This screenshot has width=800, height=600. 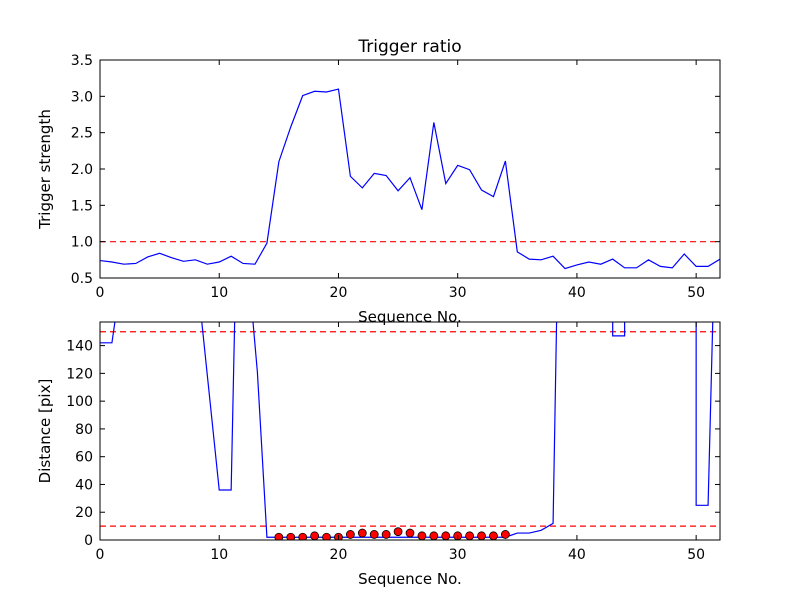 I want to click on y-axis-label: Trigger strength, so click(x=45, y=169).